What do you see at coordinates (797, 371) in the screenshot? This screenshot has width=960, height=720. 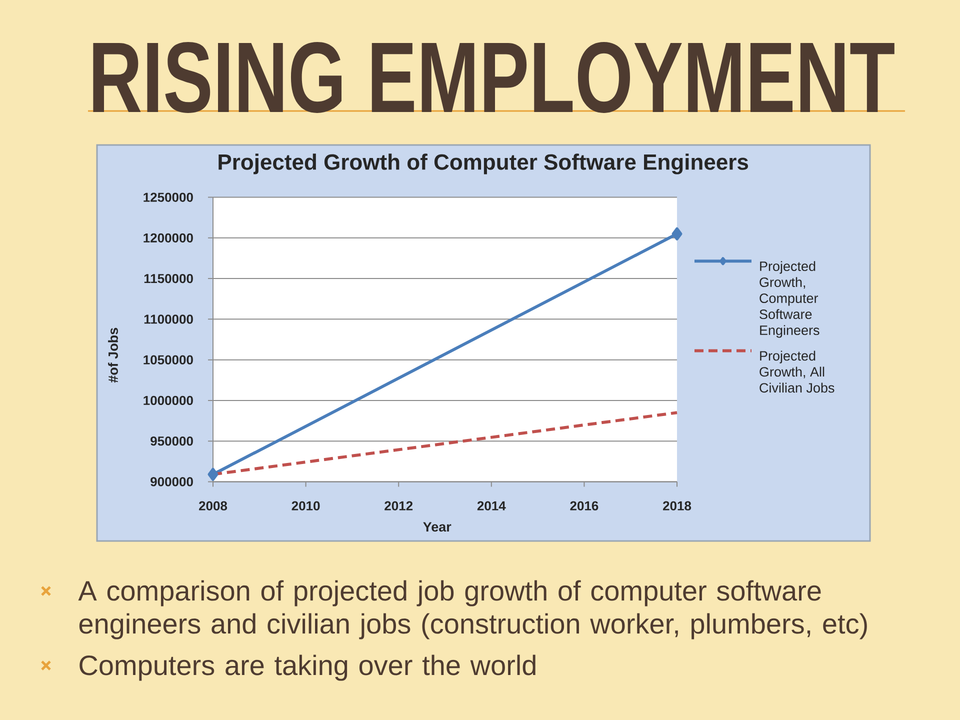 I see `legend-label: Projected Growth, All Civilian Jobs` at bounding box center [797, 371].